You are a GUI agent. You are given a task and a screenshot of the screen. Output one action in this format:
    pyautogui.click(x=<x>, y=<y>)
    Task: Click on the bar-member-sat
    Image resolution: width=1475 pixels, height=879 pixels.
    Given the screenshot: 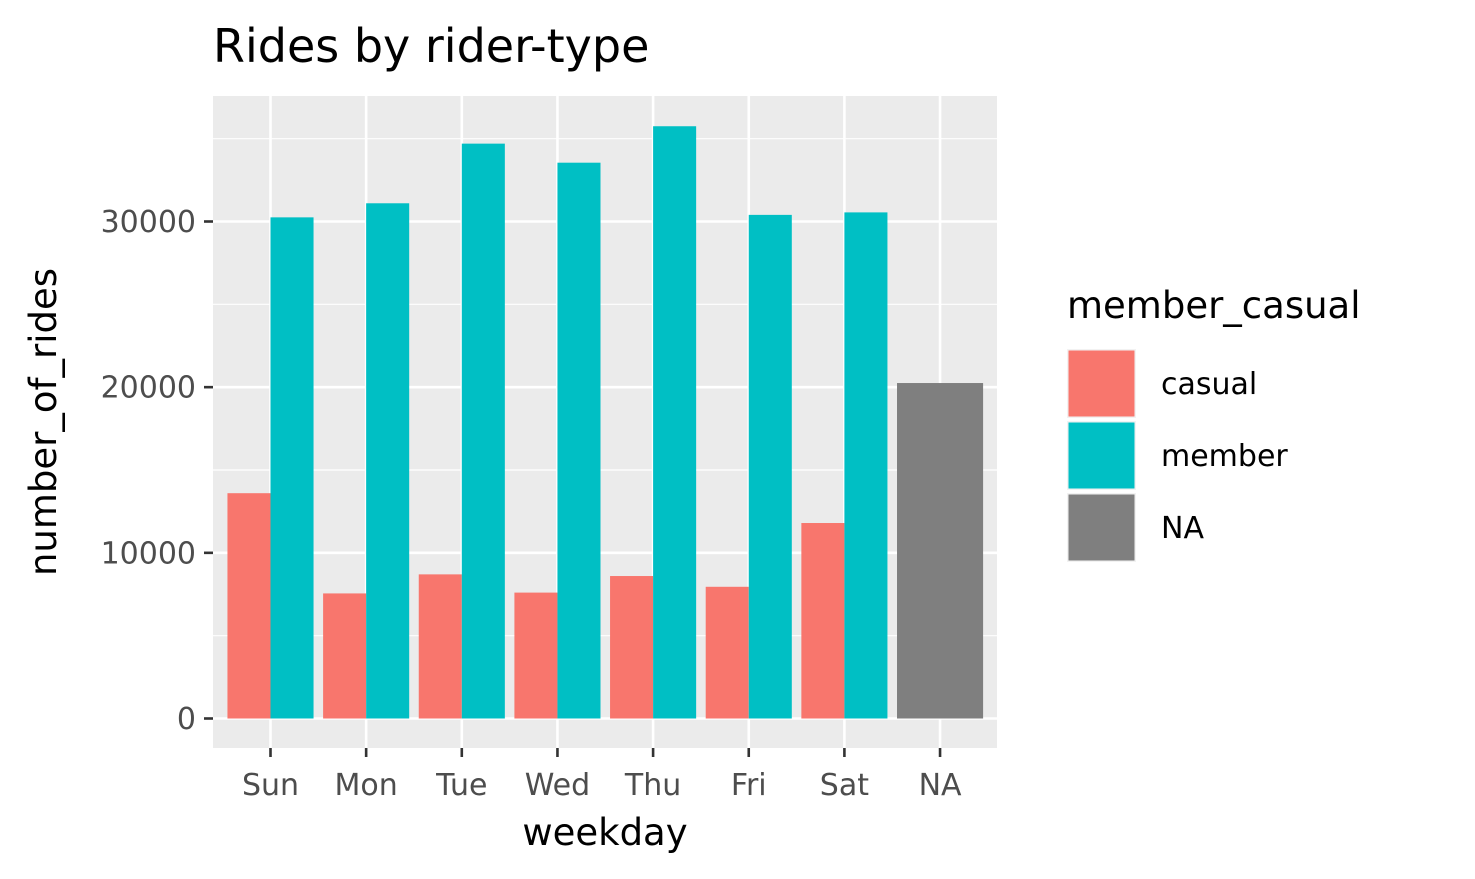 What is the action you would take?
    pyautogui.click(x=866, y=465)
    